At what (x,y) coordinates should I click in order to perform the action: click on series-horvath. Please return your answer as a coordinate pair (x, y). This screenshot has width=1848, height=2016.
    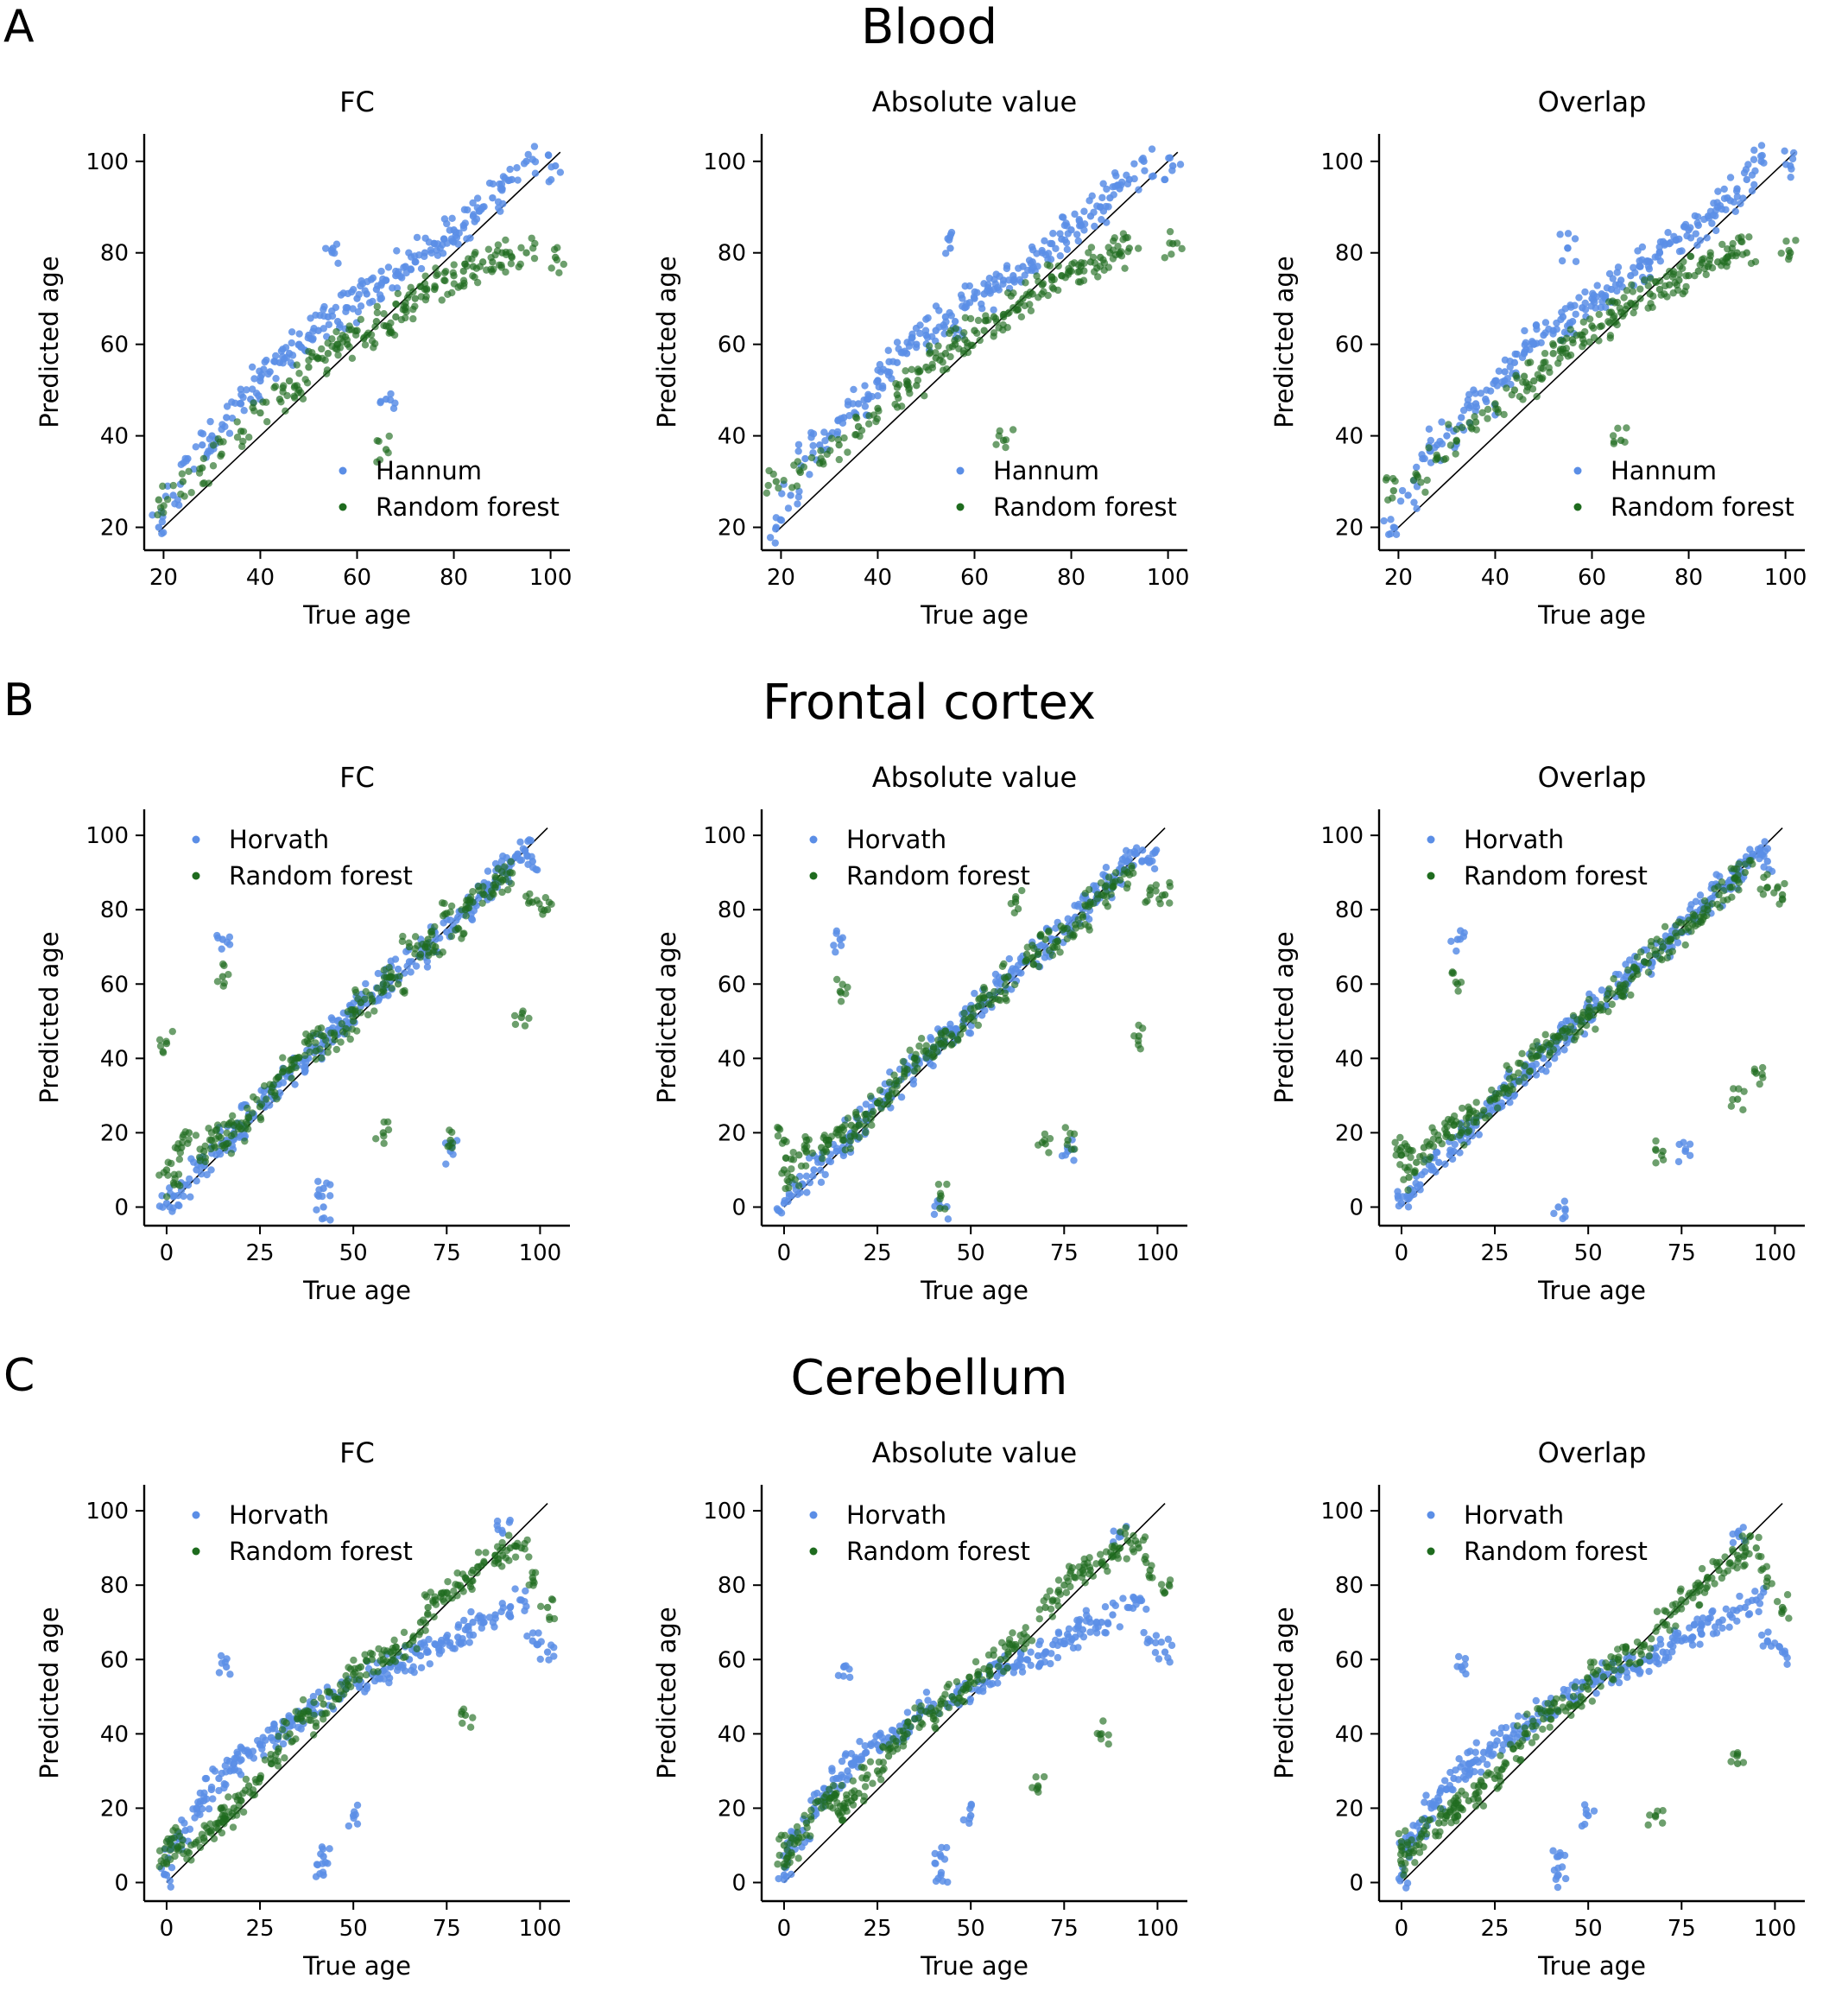
    Looking at the image, I should click on (967, 1033).